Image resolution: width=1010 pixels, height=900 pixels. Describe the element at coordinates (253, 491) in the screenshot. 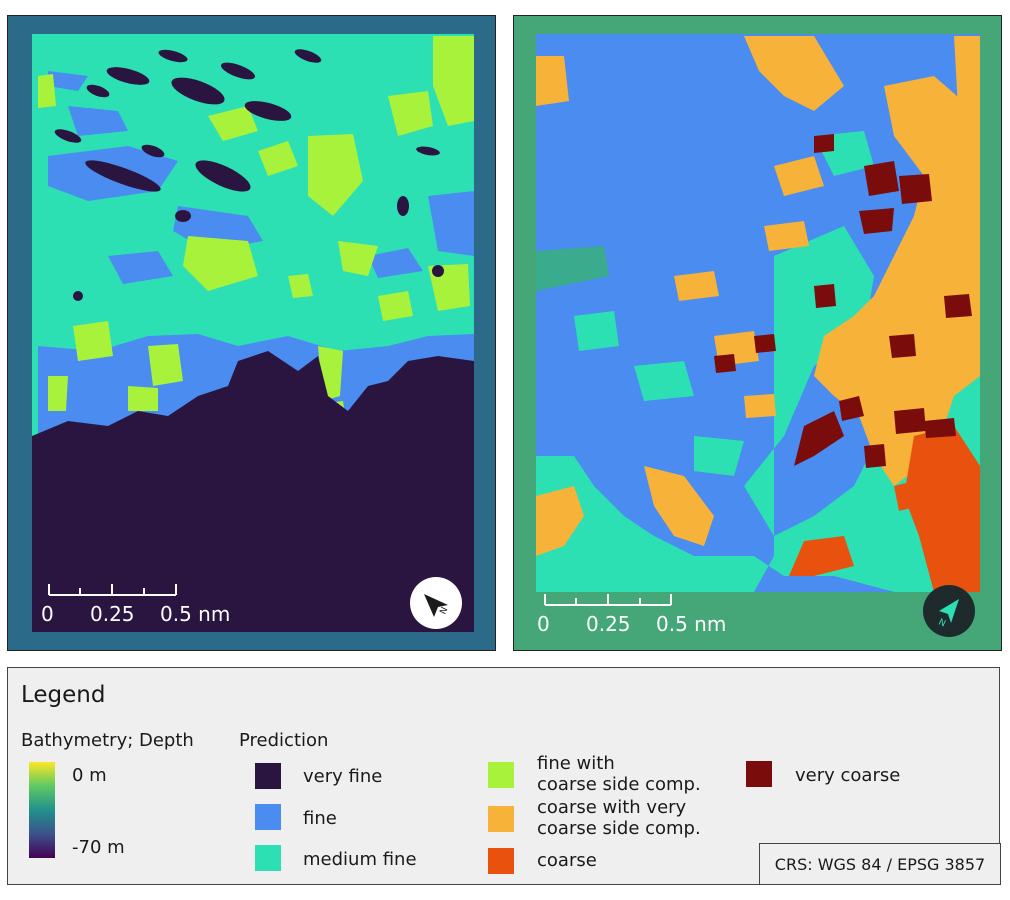

I see `very-fine-area` at that location.